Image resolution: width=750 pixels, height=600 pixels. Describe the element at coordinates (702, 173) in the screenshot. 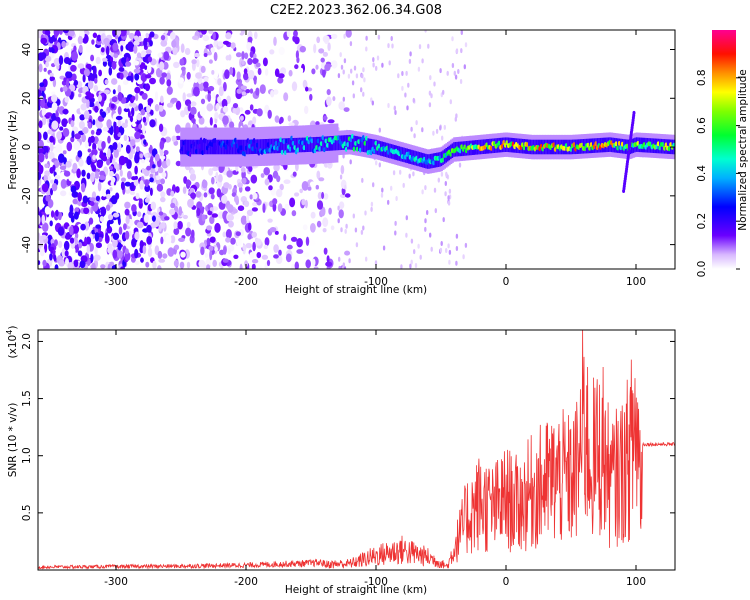

I see `colorbar-tick-label: 0.4` at that location.